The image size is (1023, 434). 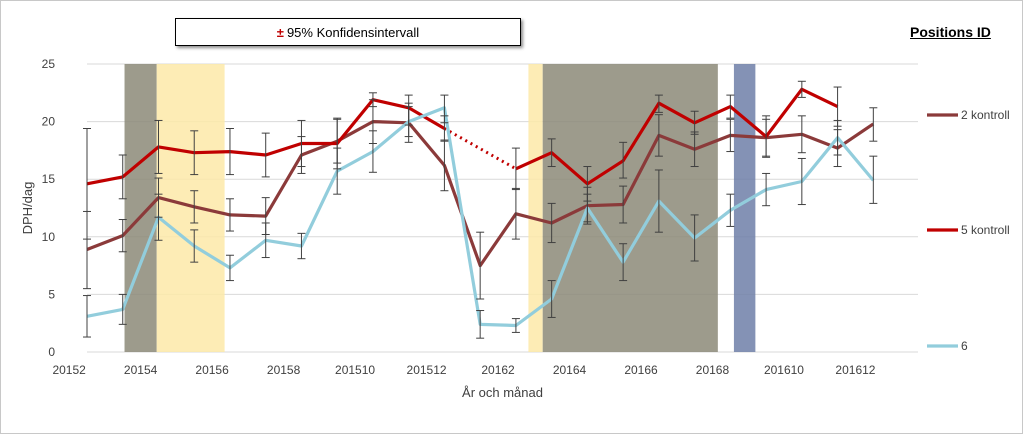 I want to click on y-tick-label: 5, so click(x=51, y=294).